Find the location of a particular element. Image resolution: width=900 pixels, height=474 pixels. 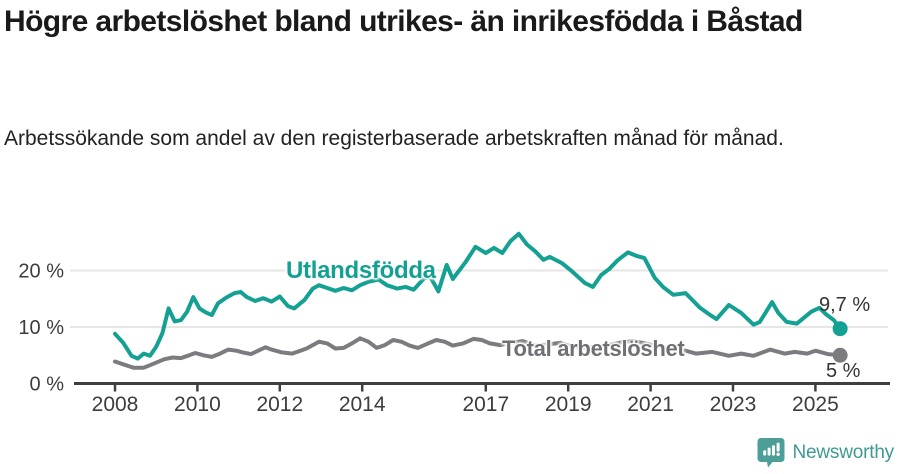

y-tick-label: 20 % is located at coordinates (41, 272).